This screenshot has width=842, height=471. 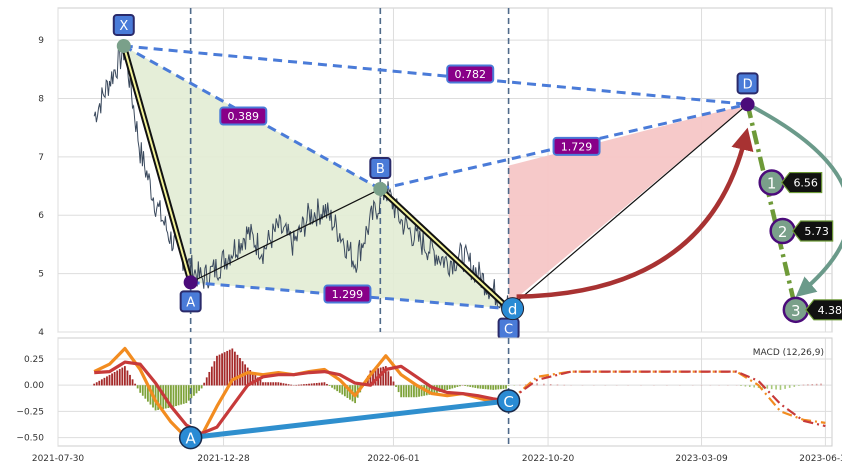 I want to click on point-x-label: X, so click(x=123, y=26).